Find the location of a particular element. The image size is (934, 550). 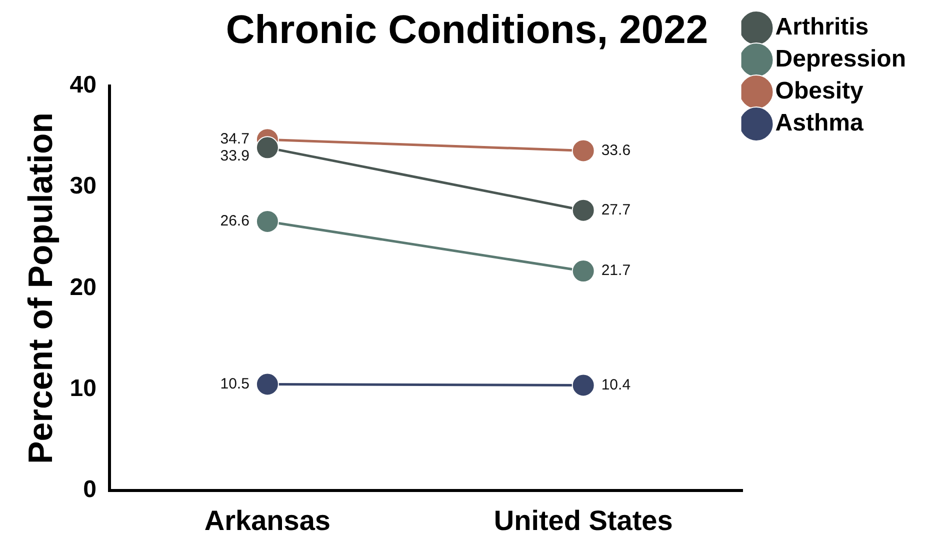

legend-label: Depression is located at coordinates (840, 59).